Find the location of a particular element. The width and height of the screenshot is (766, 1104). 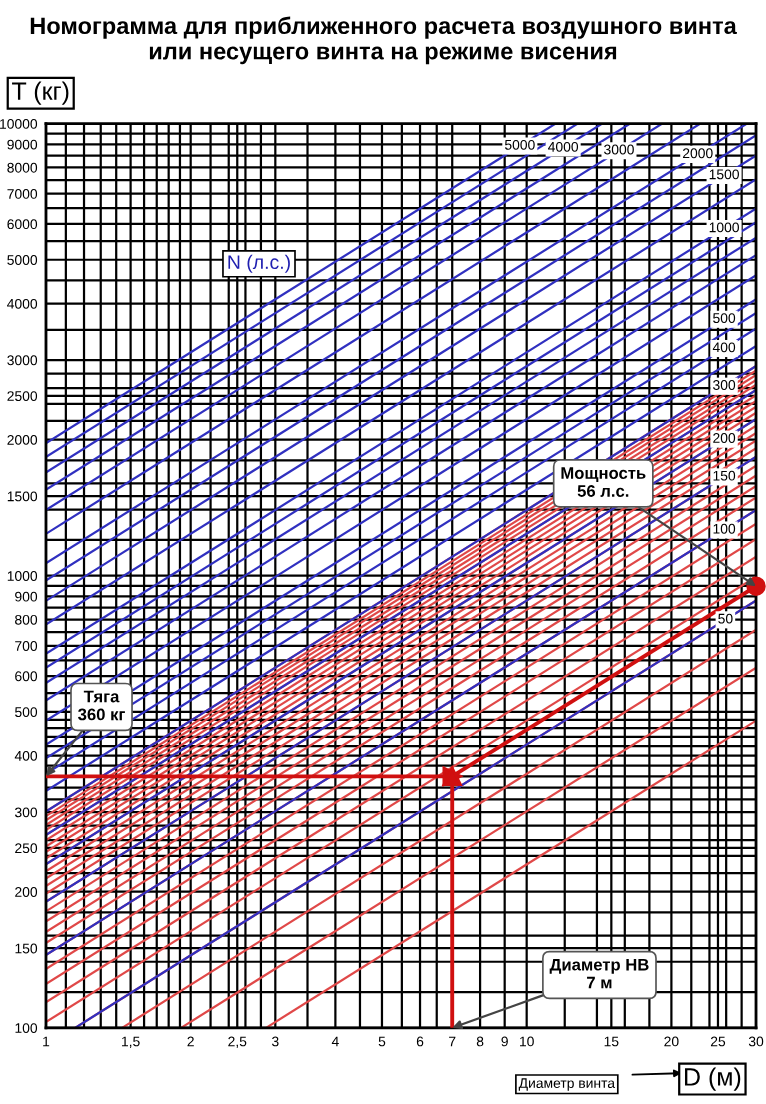

annotation: Мощность 56 л.с. is located at coordinates (603, 482).